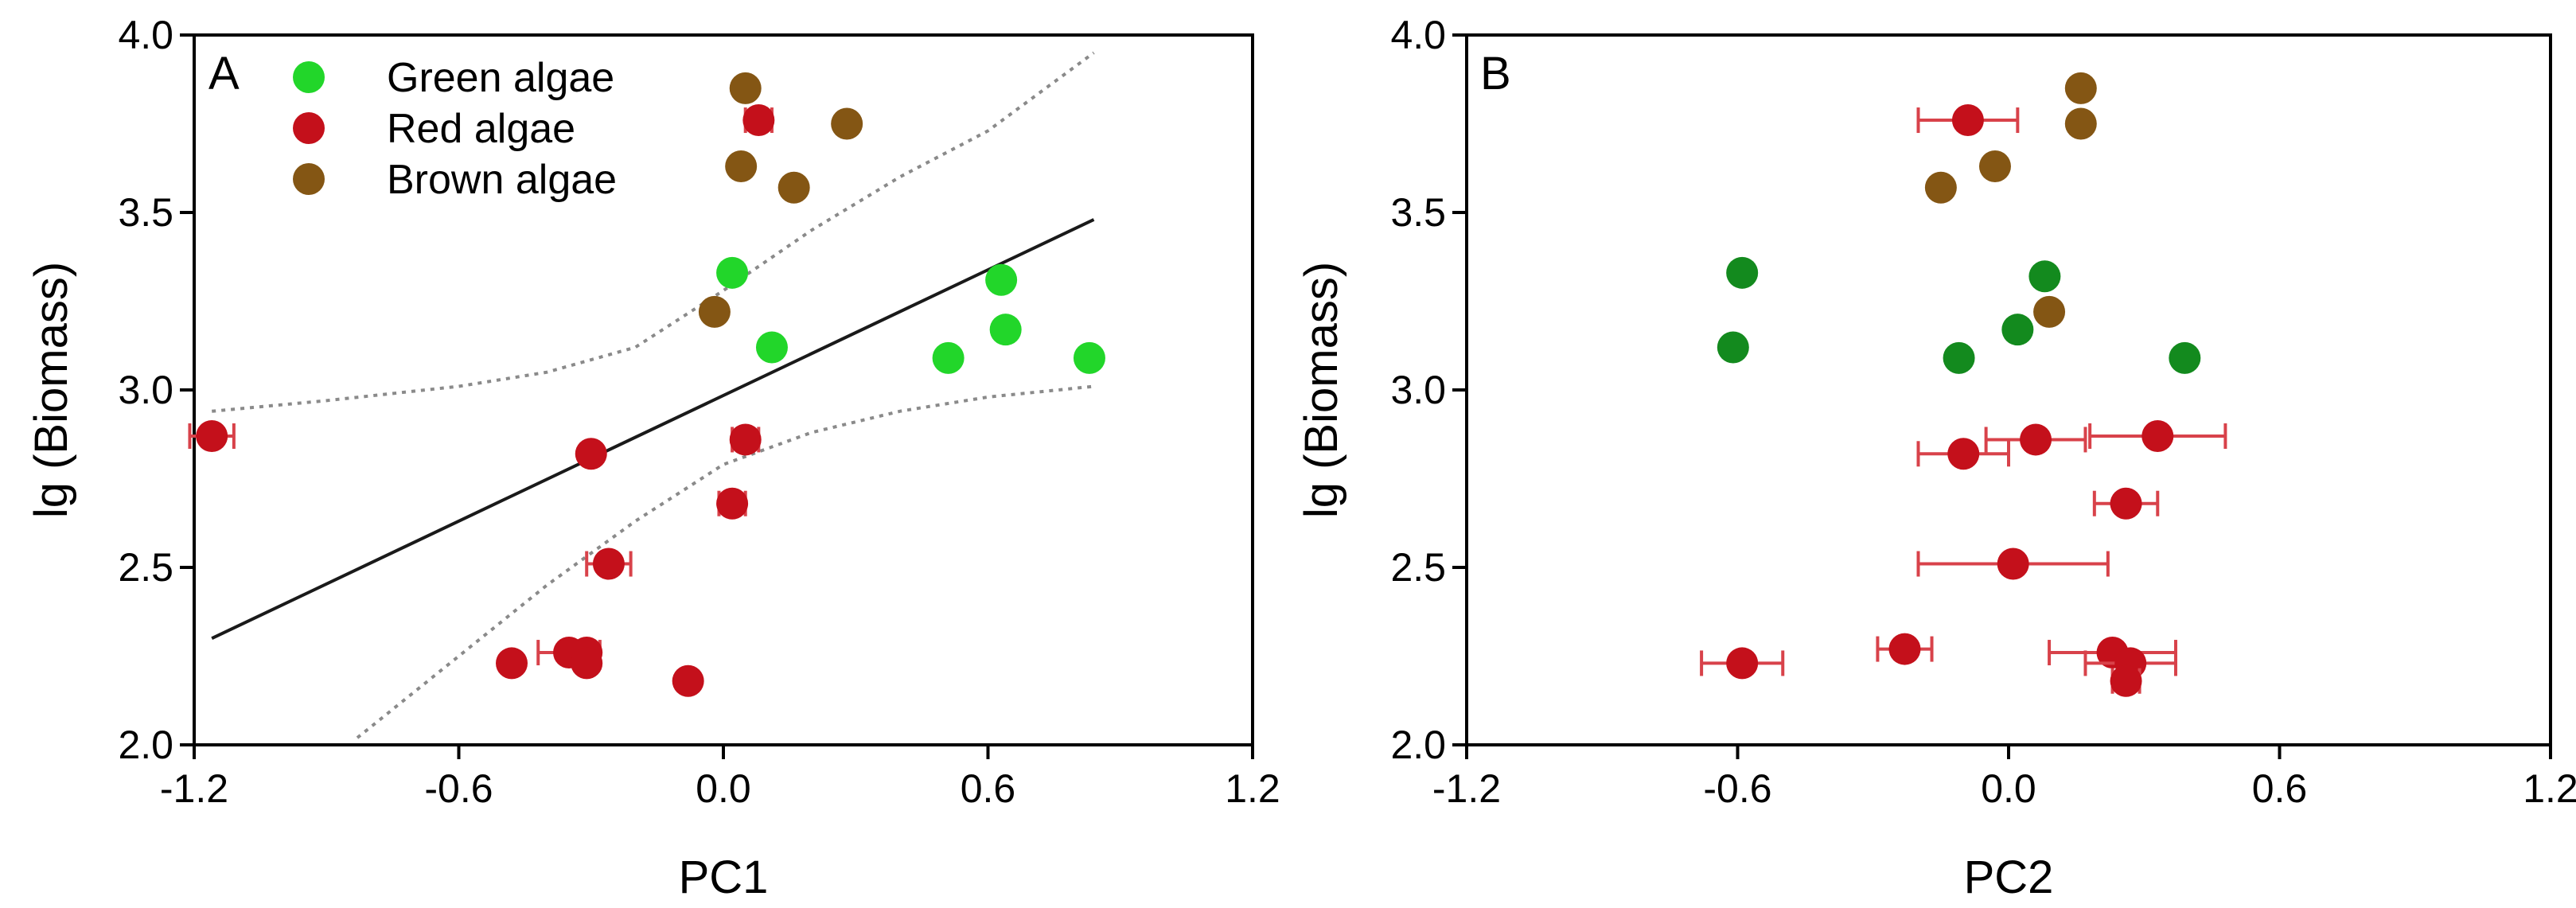  What do you see at coordinates (51, 390) in the screenshot?
I see `y-axis-title-a: lg (Biomass)` at bounding box center [51, 390].